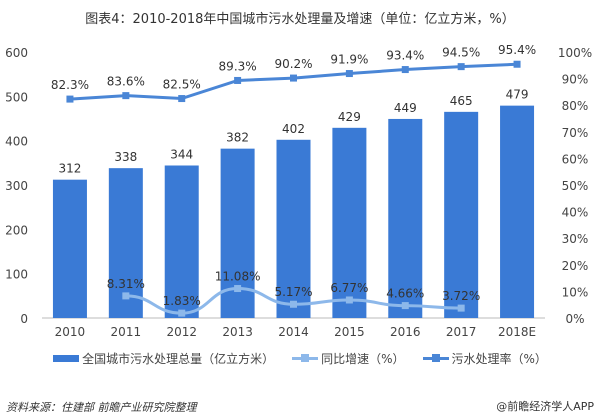 The width and height of the screenshot is (600, 420). I want to click on bar-data-label: 338, so click(125, 157).